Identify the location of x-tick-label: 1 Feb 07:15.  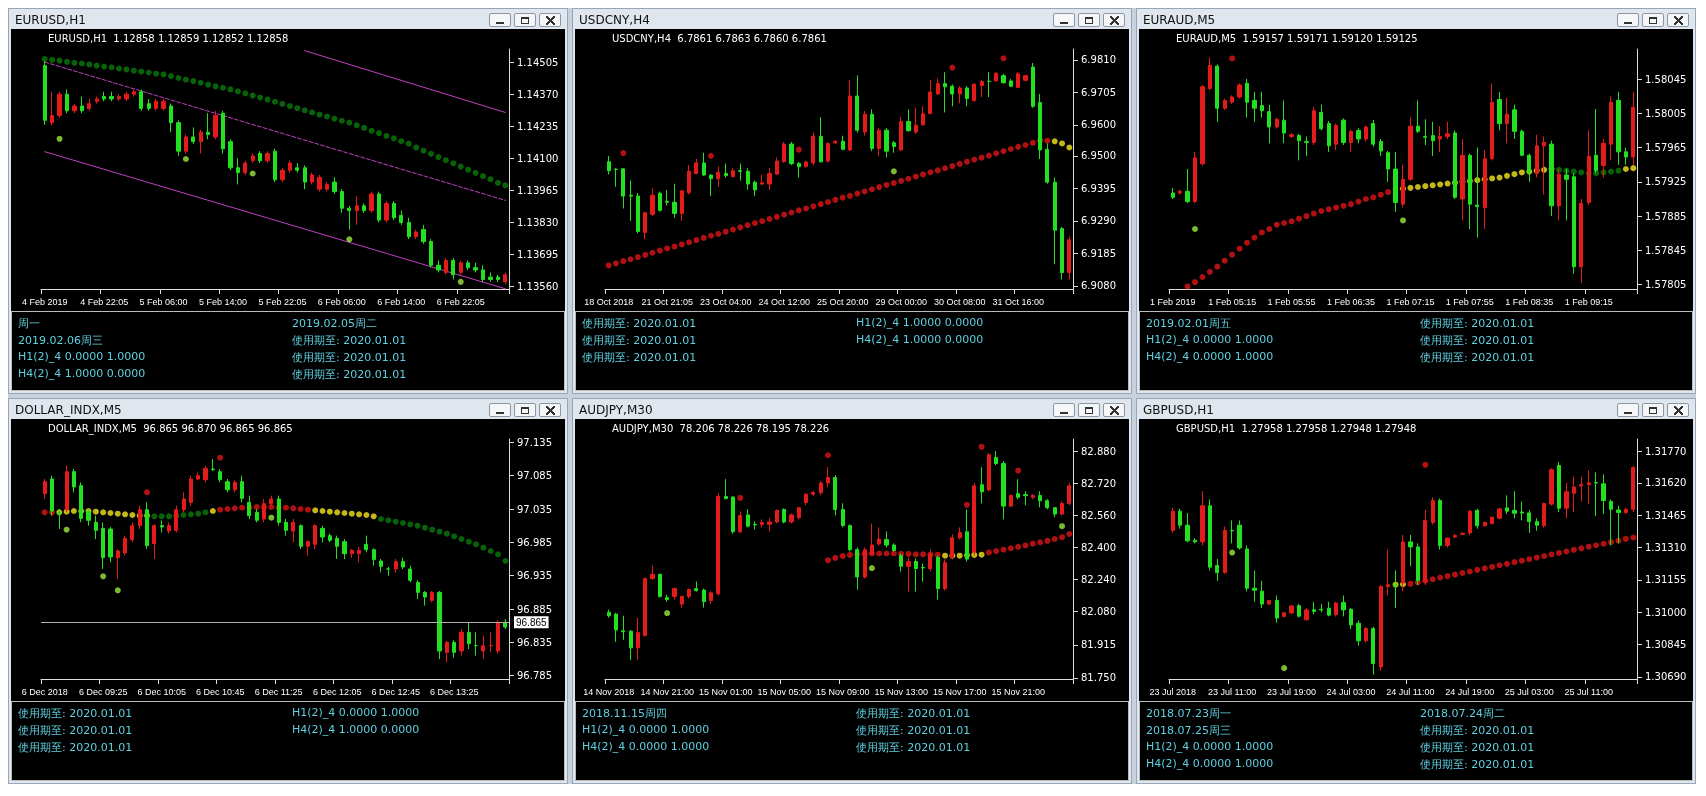
(1410, 301).